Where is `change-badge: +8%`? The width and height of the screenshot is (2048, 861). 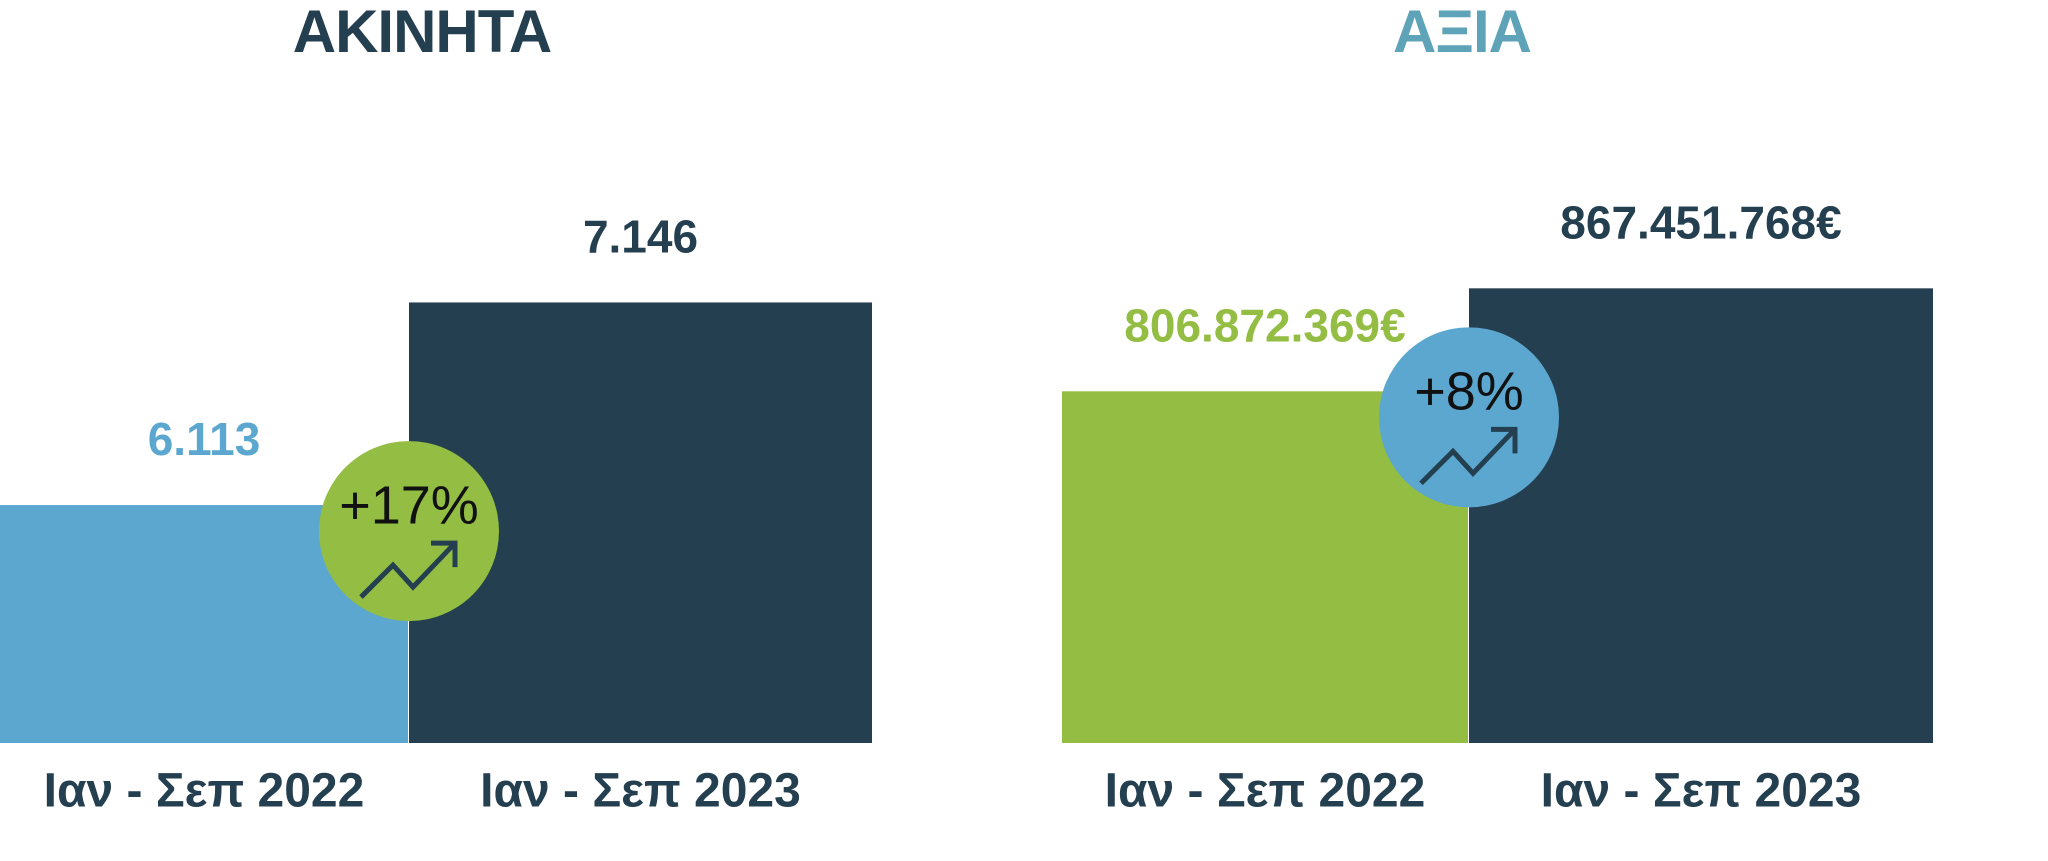 change-badge: +8% is located at coordinates (1469, 417).